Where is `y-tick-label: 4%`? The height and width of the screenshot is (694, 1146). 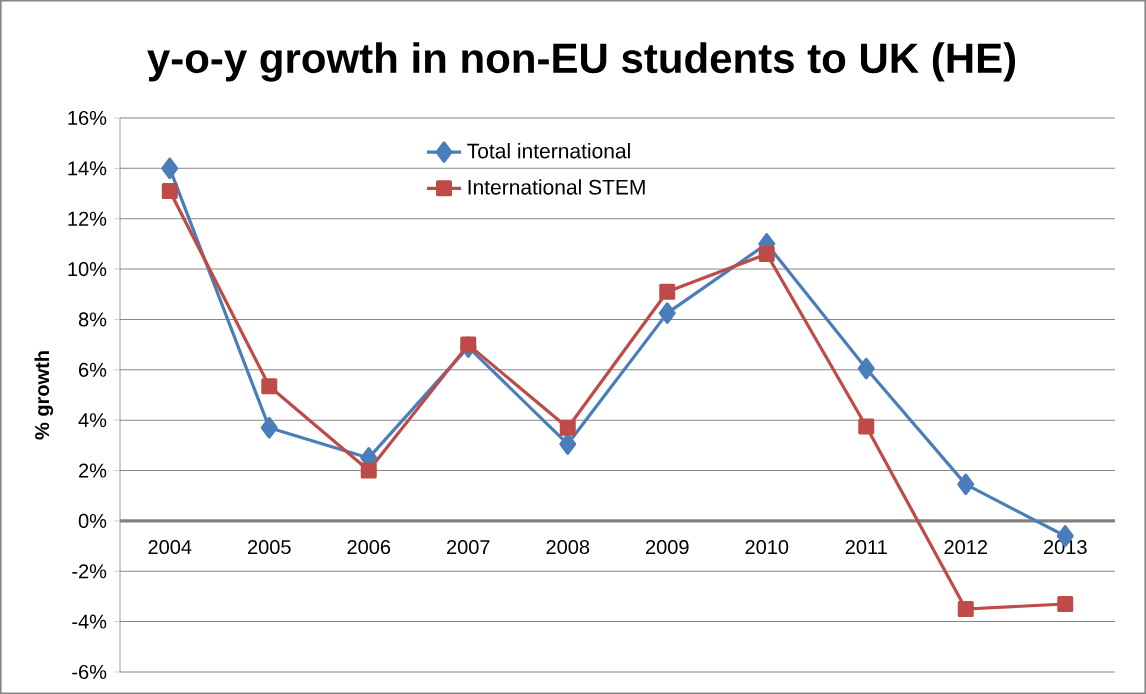
y-tick-label: 4% is located at coordinates (92, 420).